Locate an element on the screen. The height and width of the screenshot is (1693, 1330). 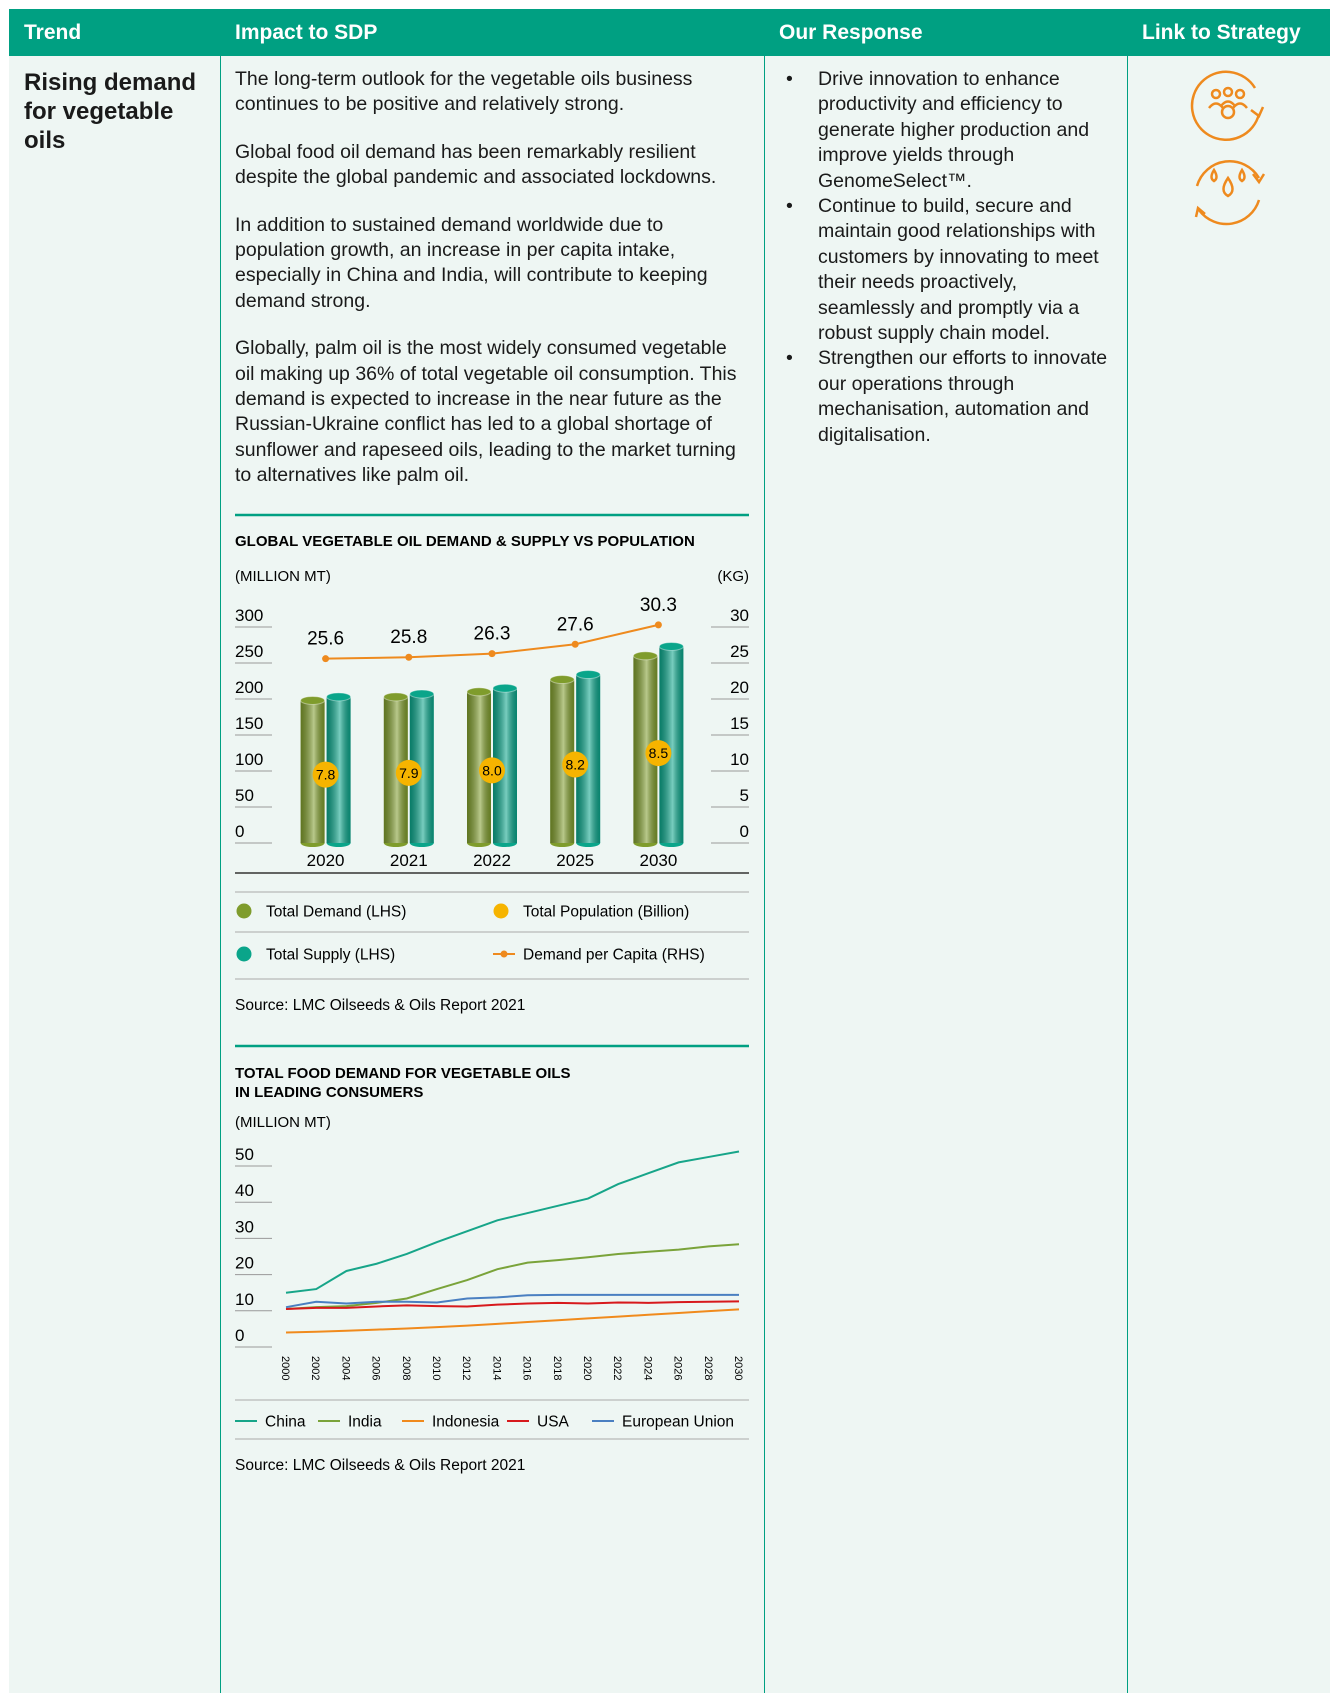
x-tick-label: 2012 is located at coordinates (466, 1368).